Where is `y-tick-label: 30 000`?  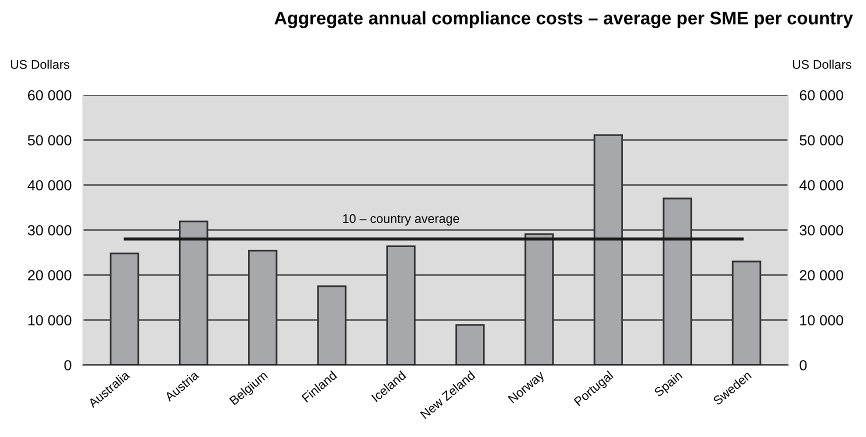 y-tick-label: 30 000 is located at coordinates (50, 230).